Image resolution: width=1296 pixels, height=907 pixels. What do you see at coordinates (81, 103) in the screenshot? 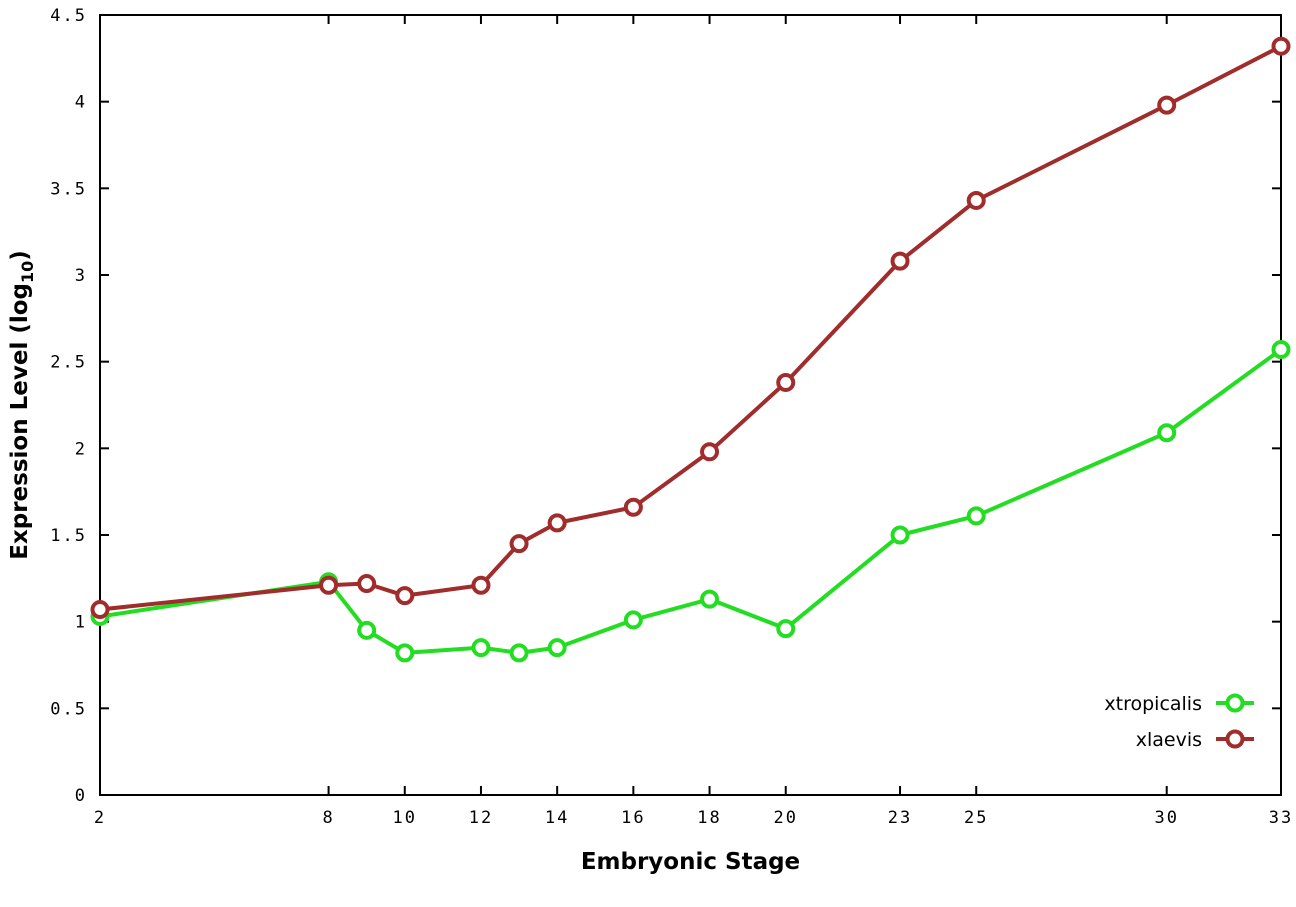
I see `y-tick-label: 4` at bounding box center [81, 103].